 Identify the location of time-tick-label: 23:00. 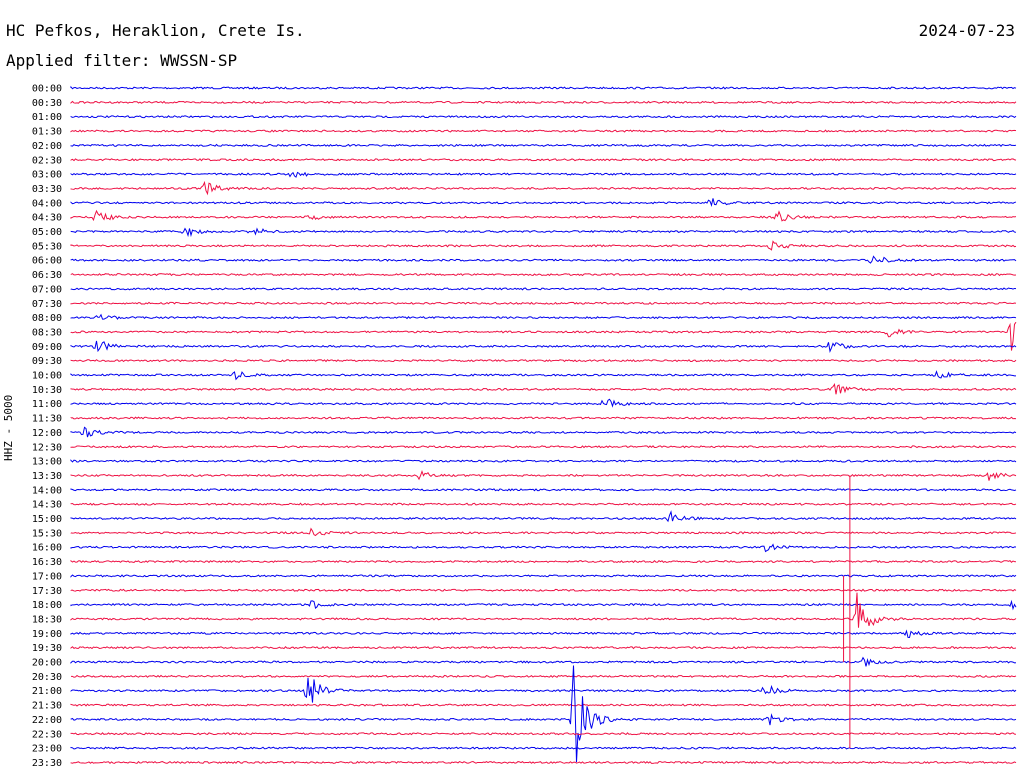
(47, 749).